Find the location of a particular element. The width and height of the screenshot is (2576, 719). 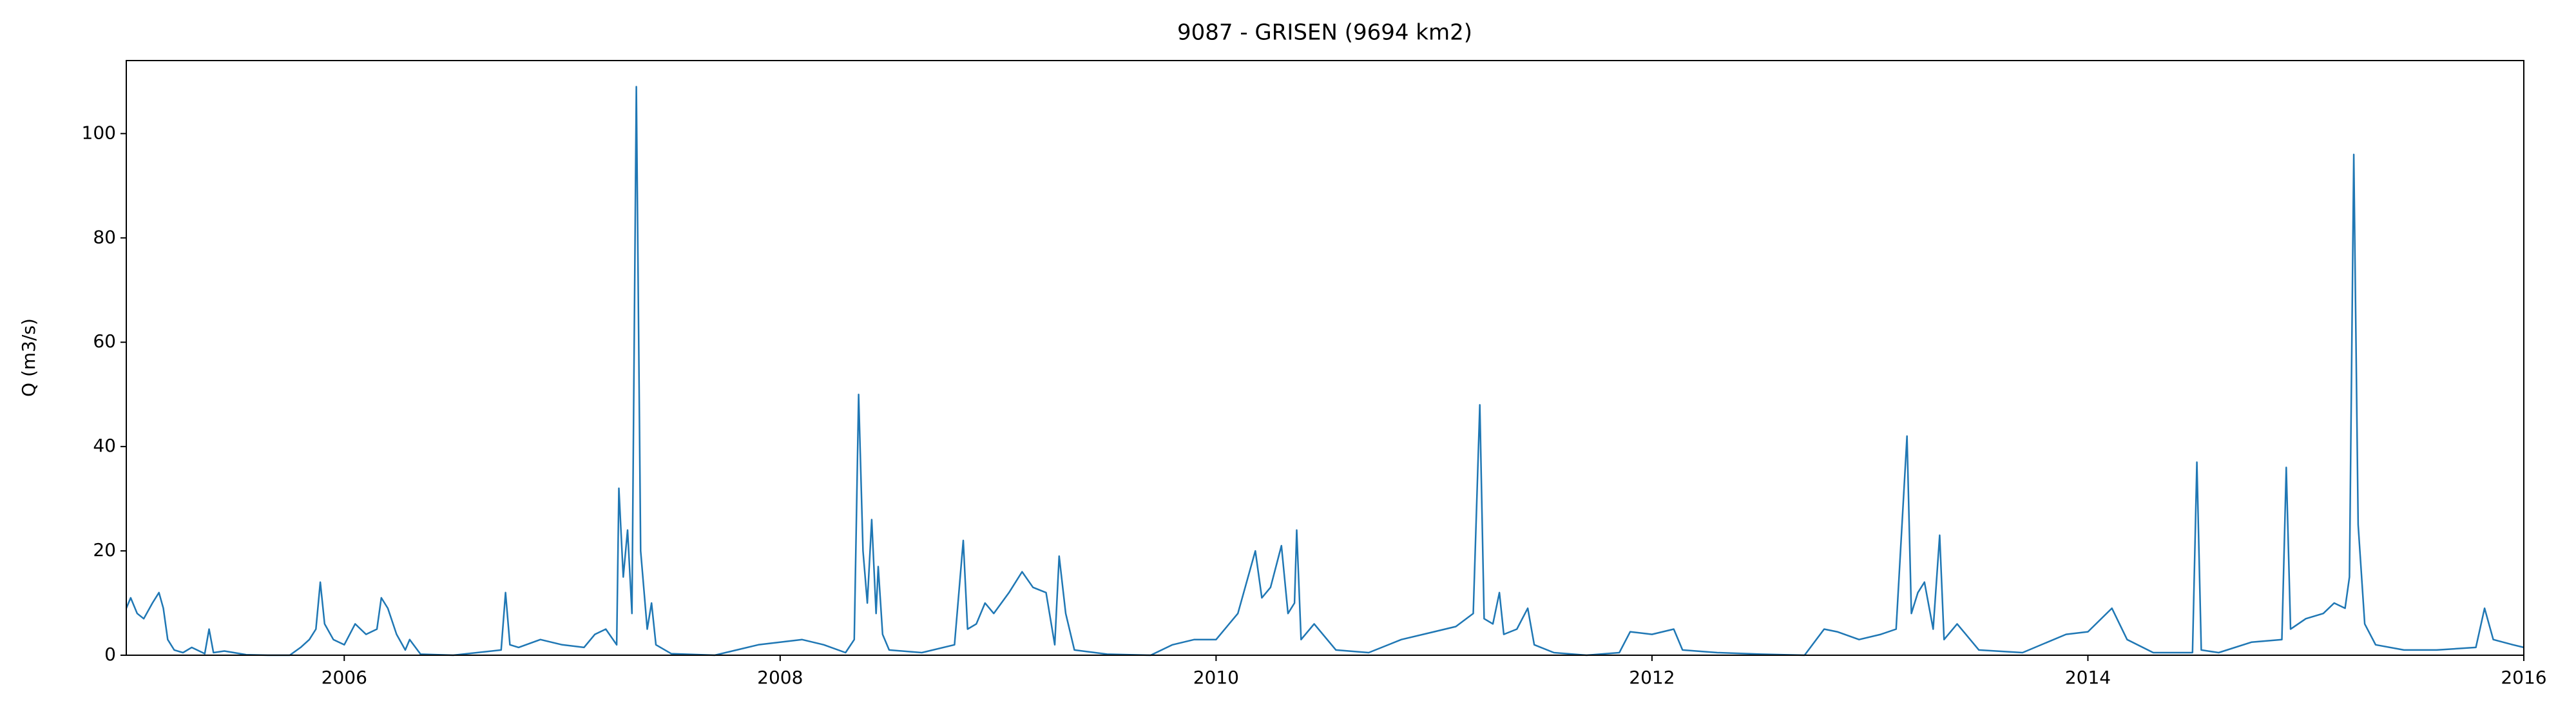

x-tick-label: 2008 is located at coordinates (780, 677).